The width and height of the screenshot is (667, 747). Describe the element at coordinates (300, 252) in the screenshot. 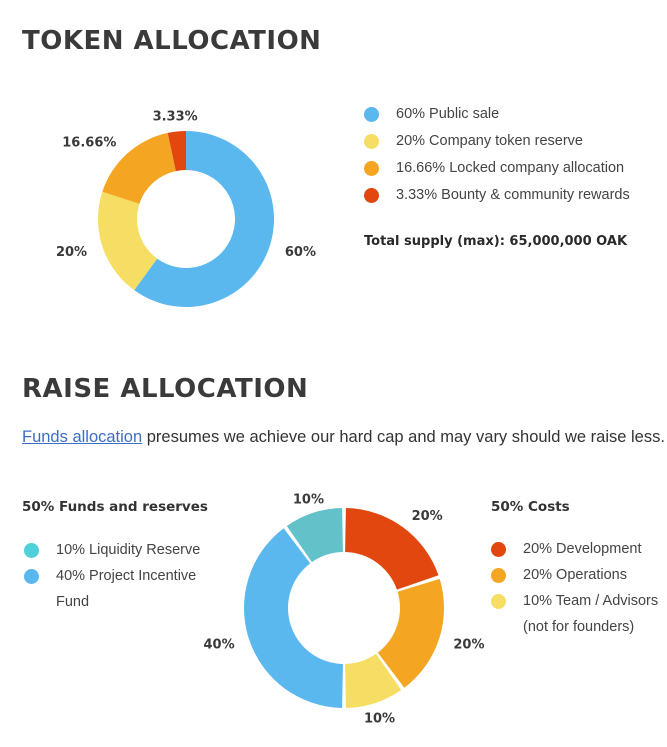

I see `slice-label: 60%` at that location.